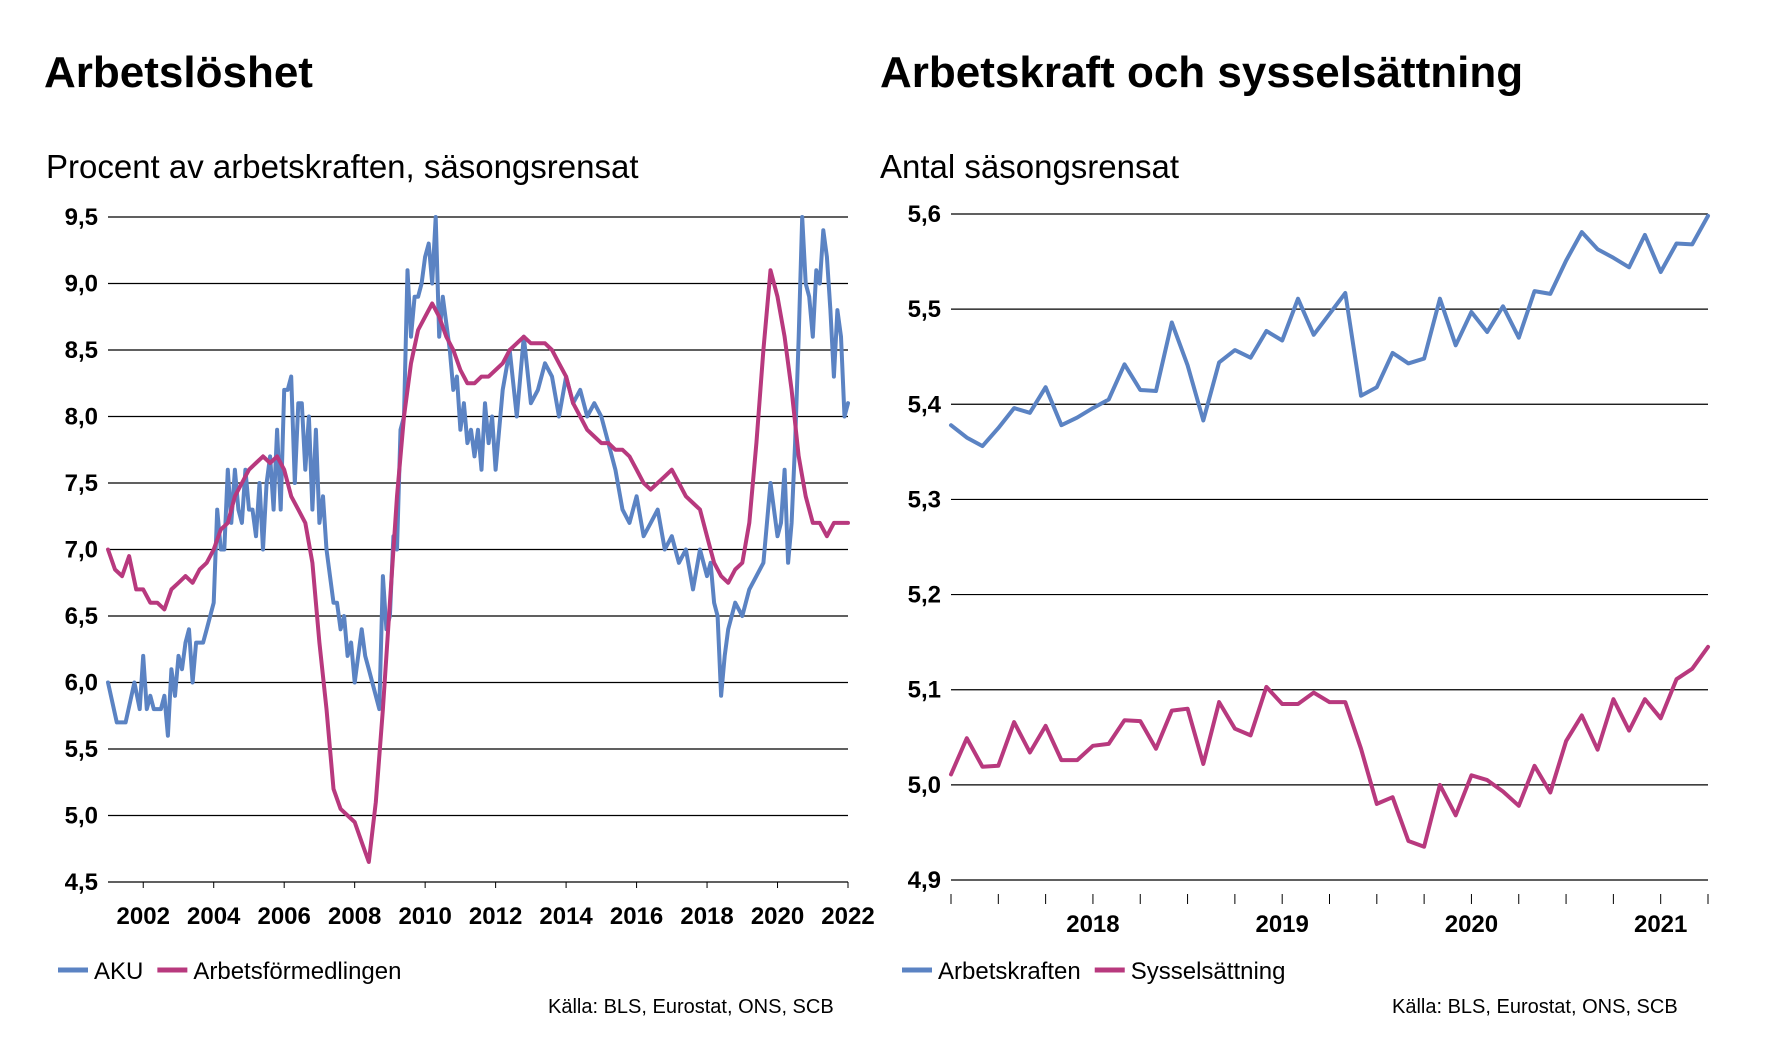 The height and width of the screenshot is (1048, 1766). What do you see at coordinates (925, 404) in the screenshot?
I see `y-tick-label: 5,4` at bounding box center [925, 404].